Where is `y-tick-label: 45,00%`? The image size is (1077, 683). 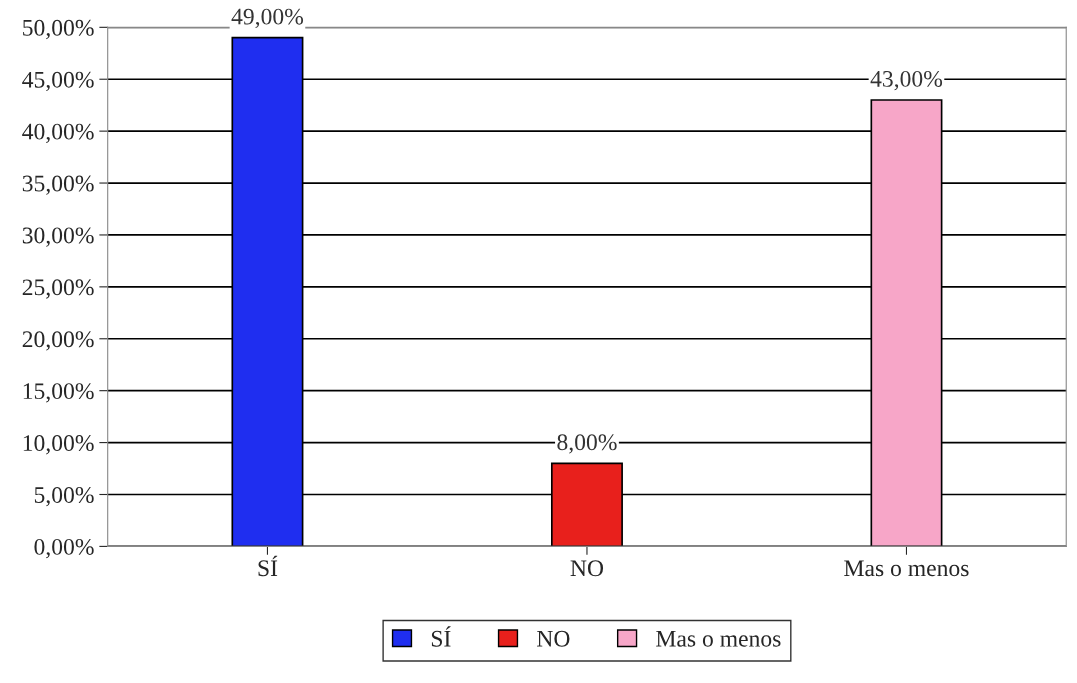 y-tick-label: 45,00% is located at coordinates (58, 81).